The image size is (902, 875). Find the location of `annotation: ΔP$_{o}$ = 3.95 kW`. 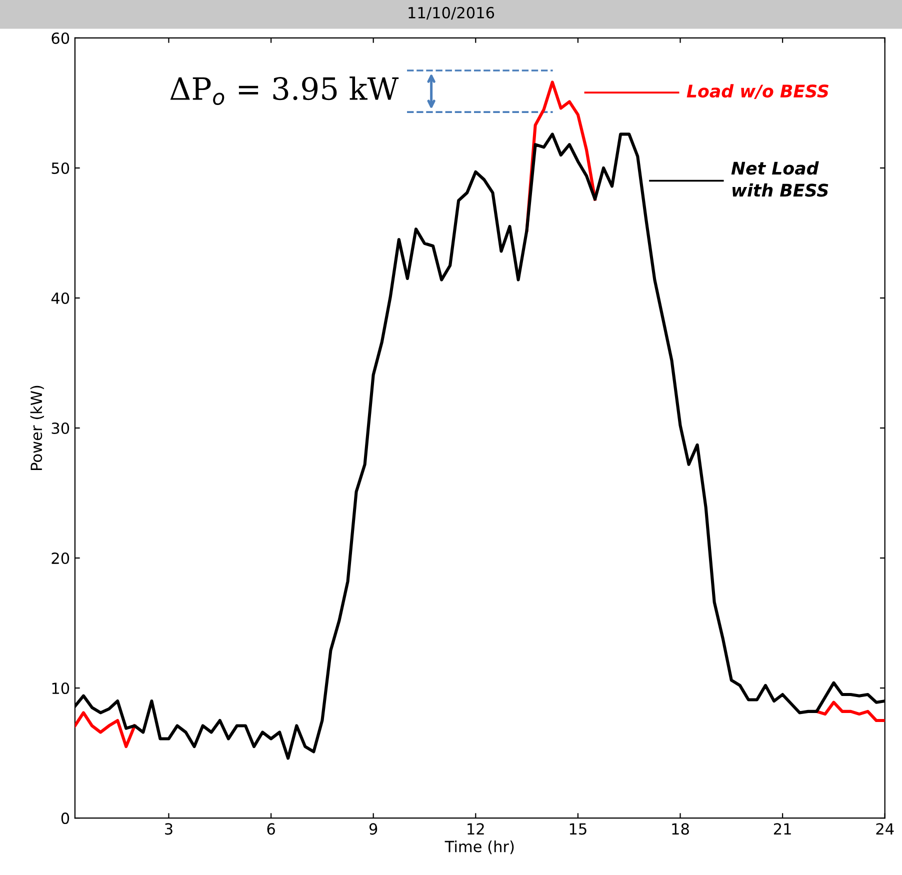

annotation: ΔP$_{o}$ = 3.95 kW is located at coordinates (284, 91).